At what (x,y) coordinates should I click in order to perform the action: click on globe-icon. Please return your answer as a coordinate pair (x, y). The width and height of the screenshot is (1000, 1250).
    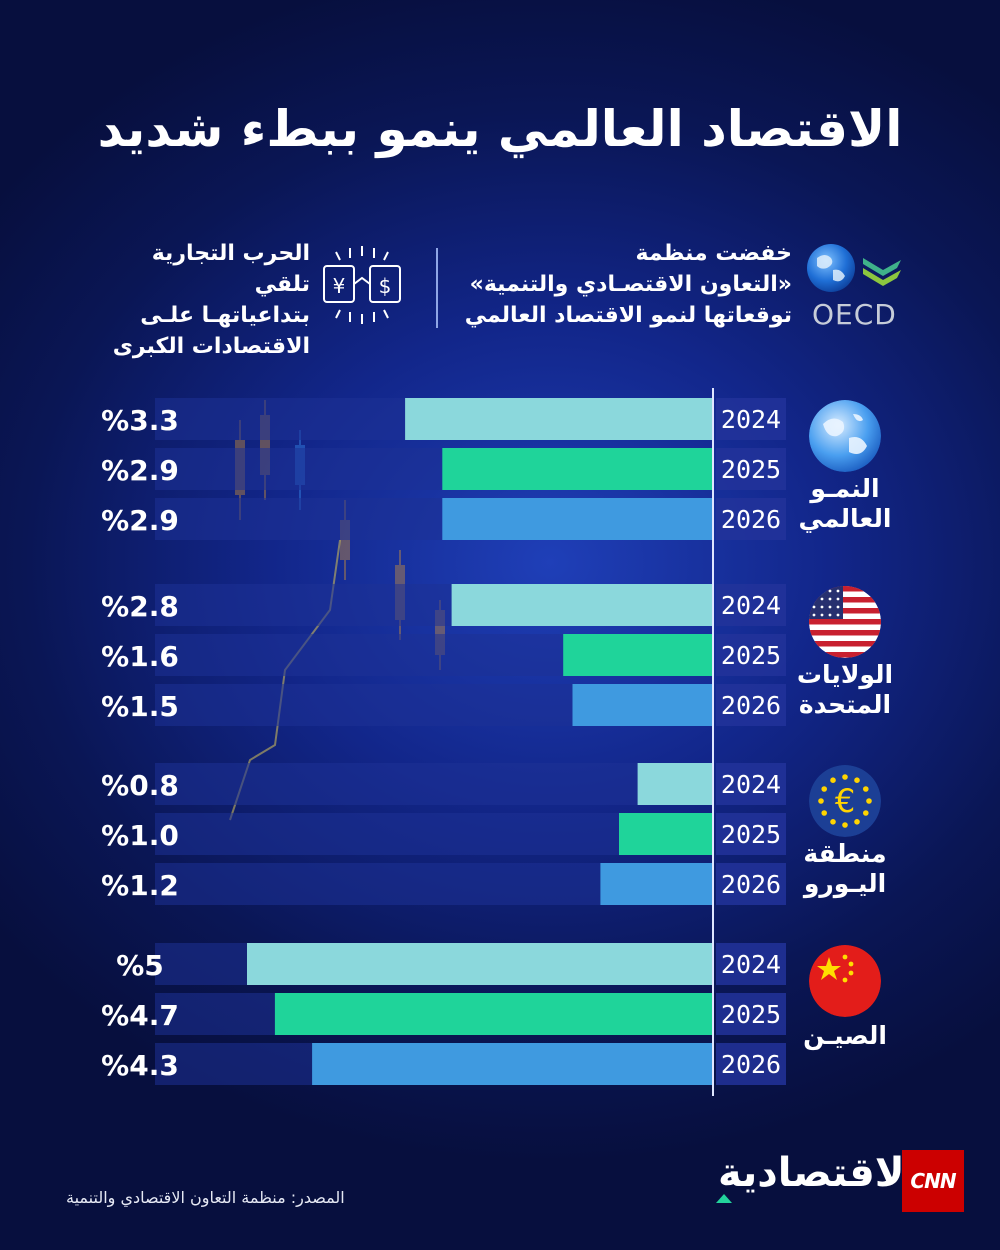
    Looking at the image, I should click on (845, 436).